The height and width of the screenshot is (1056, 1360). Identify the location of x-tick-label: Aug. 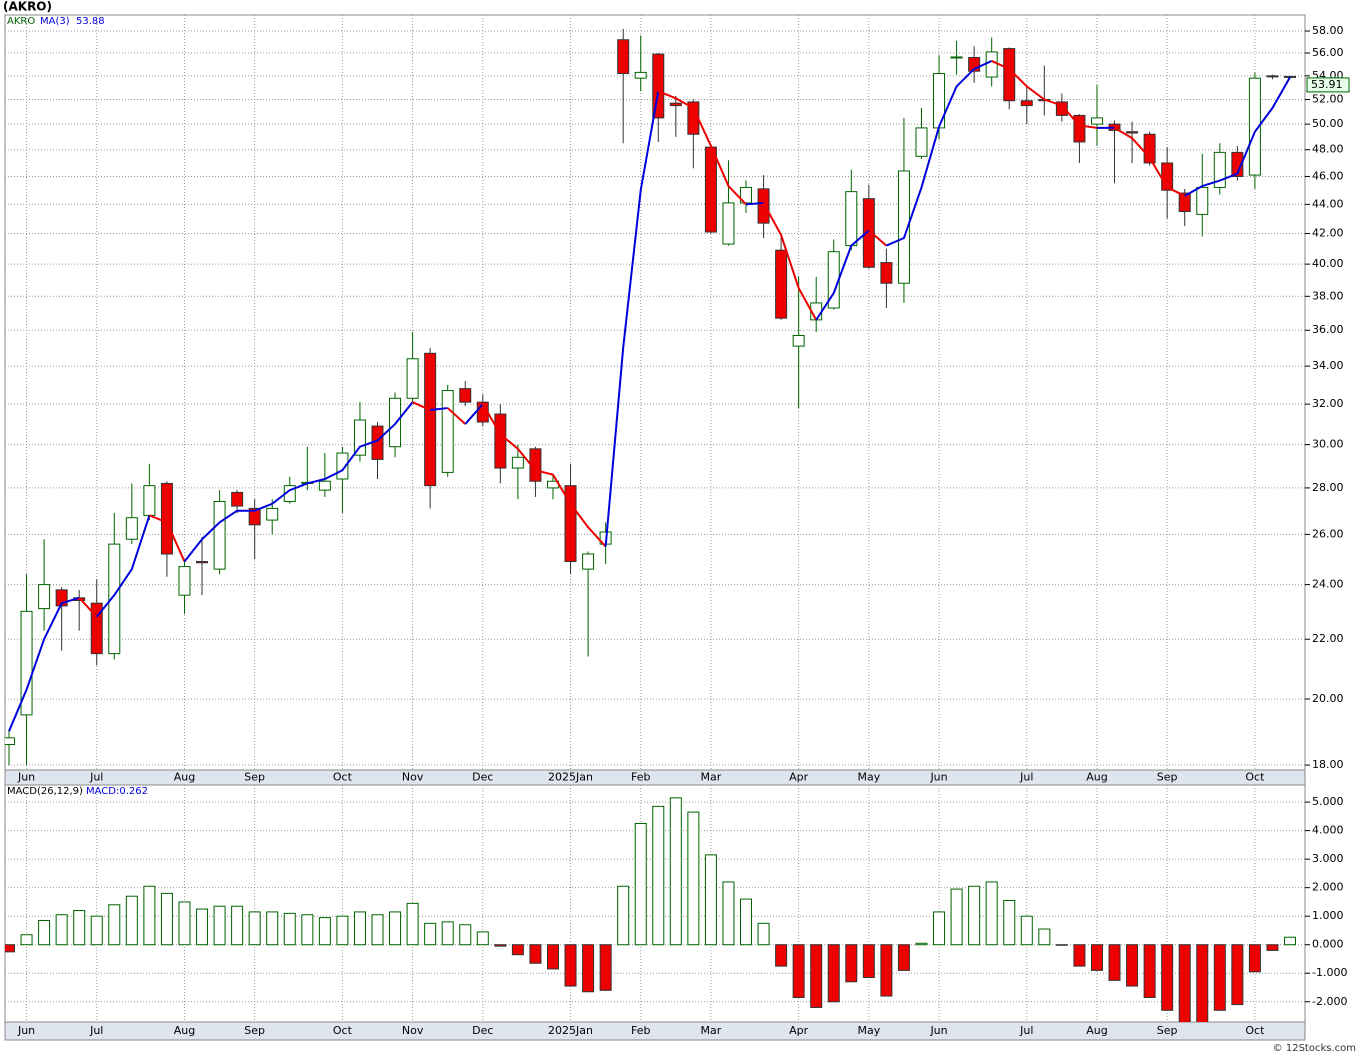
(1096, 1030).